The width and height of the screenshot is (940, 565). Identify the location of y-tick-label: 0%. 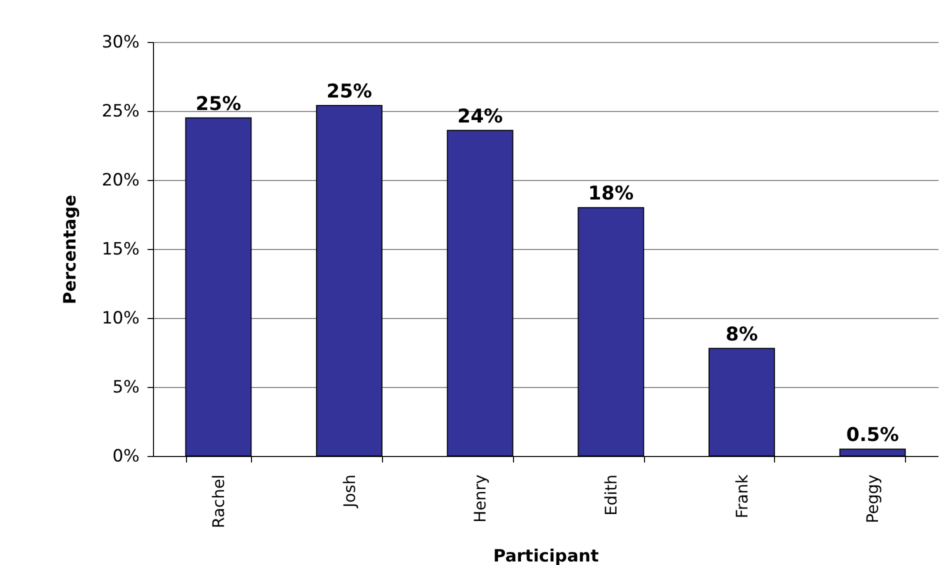
(126, 456).